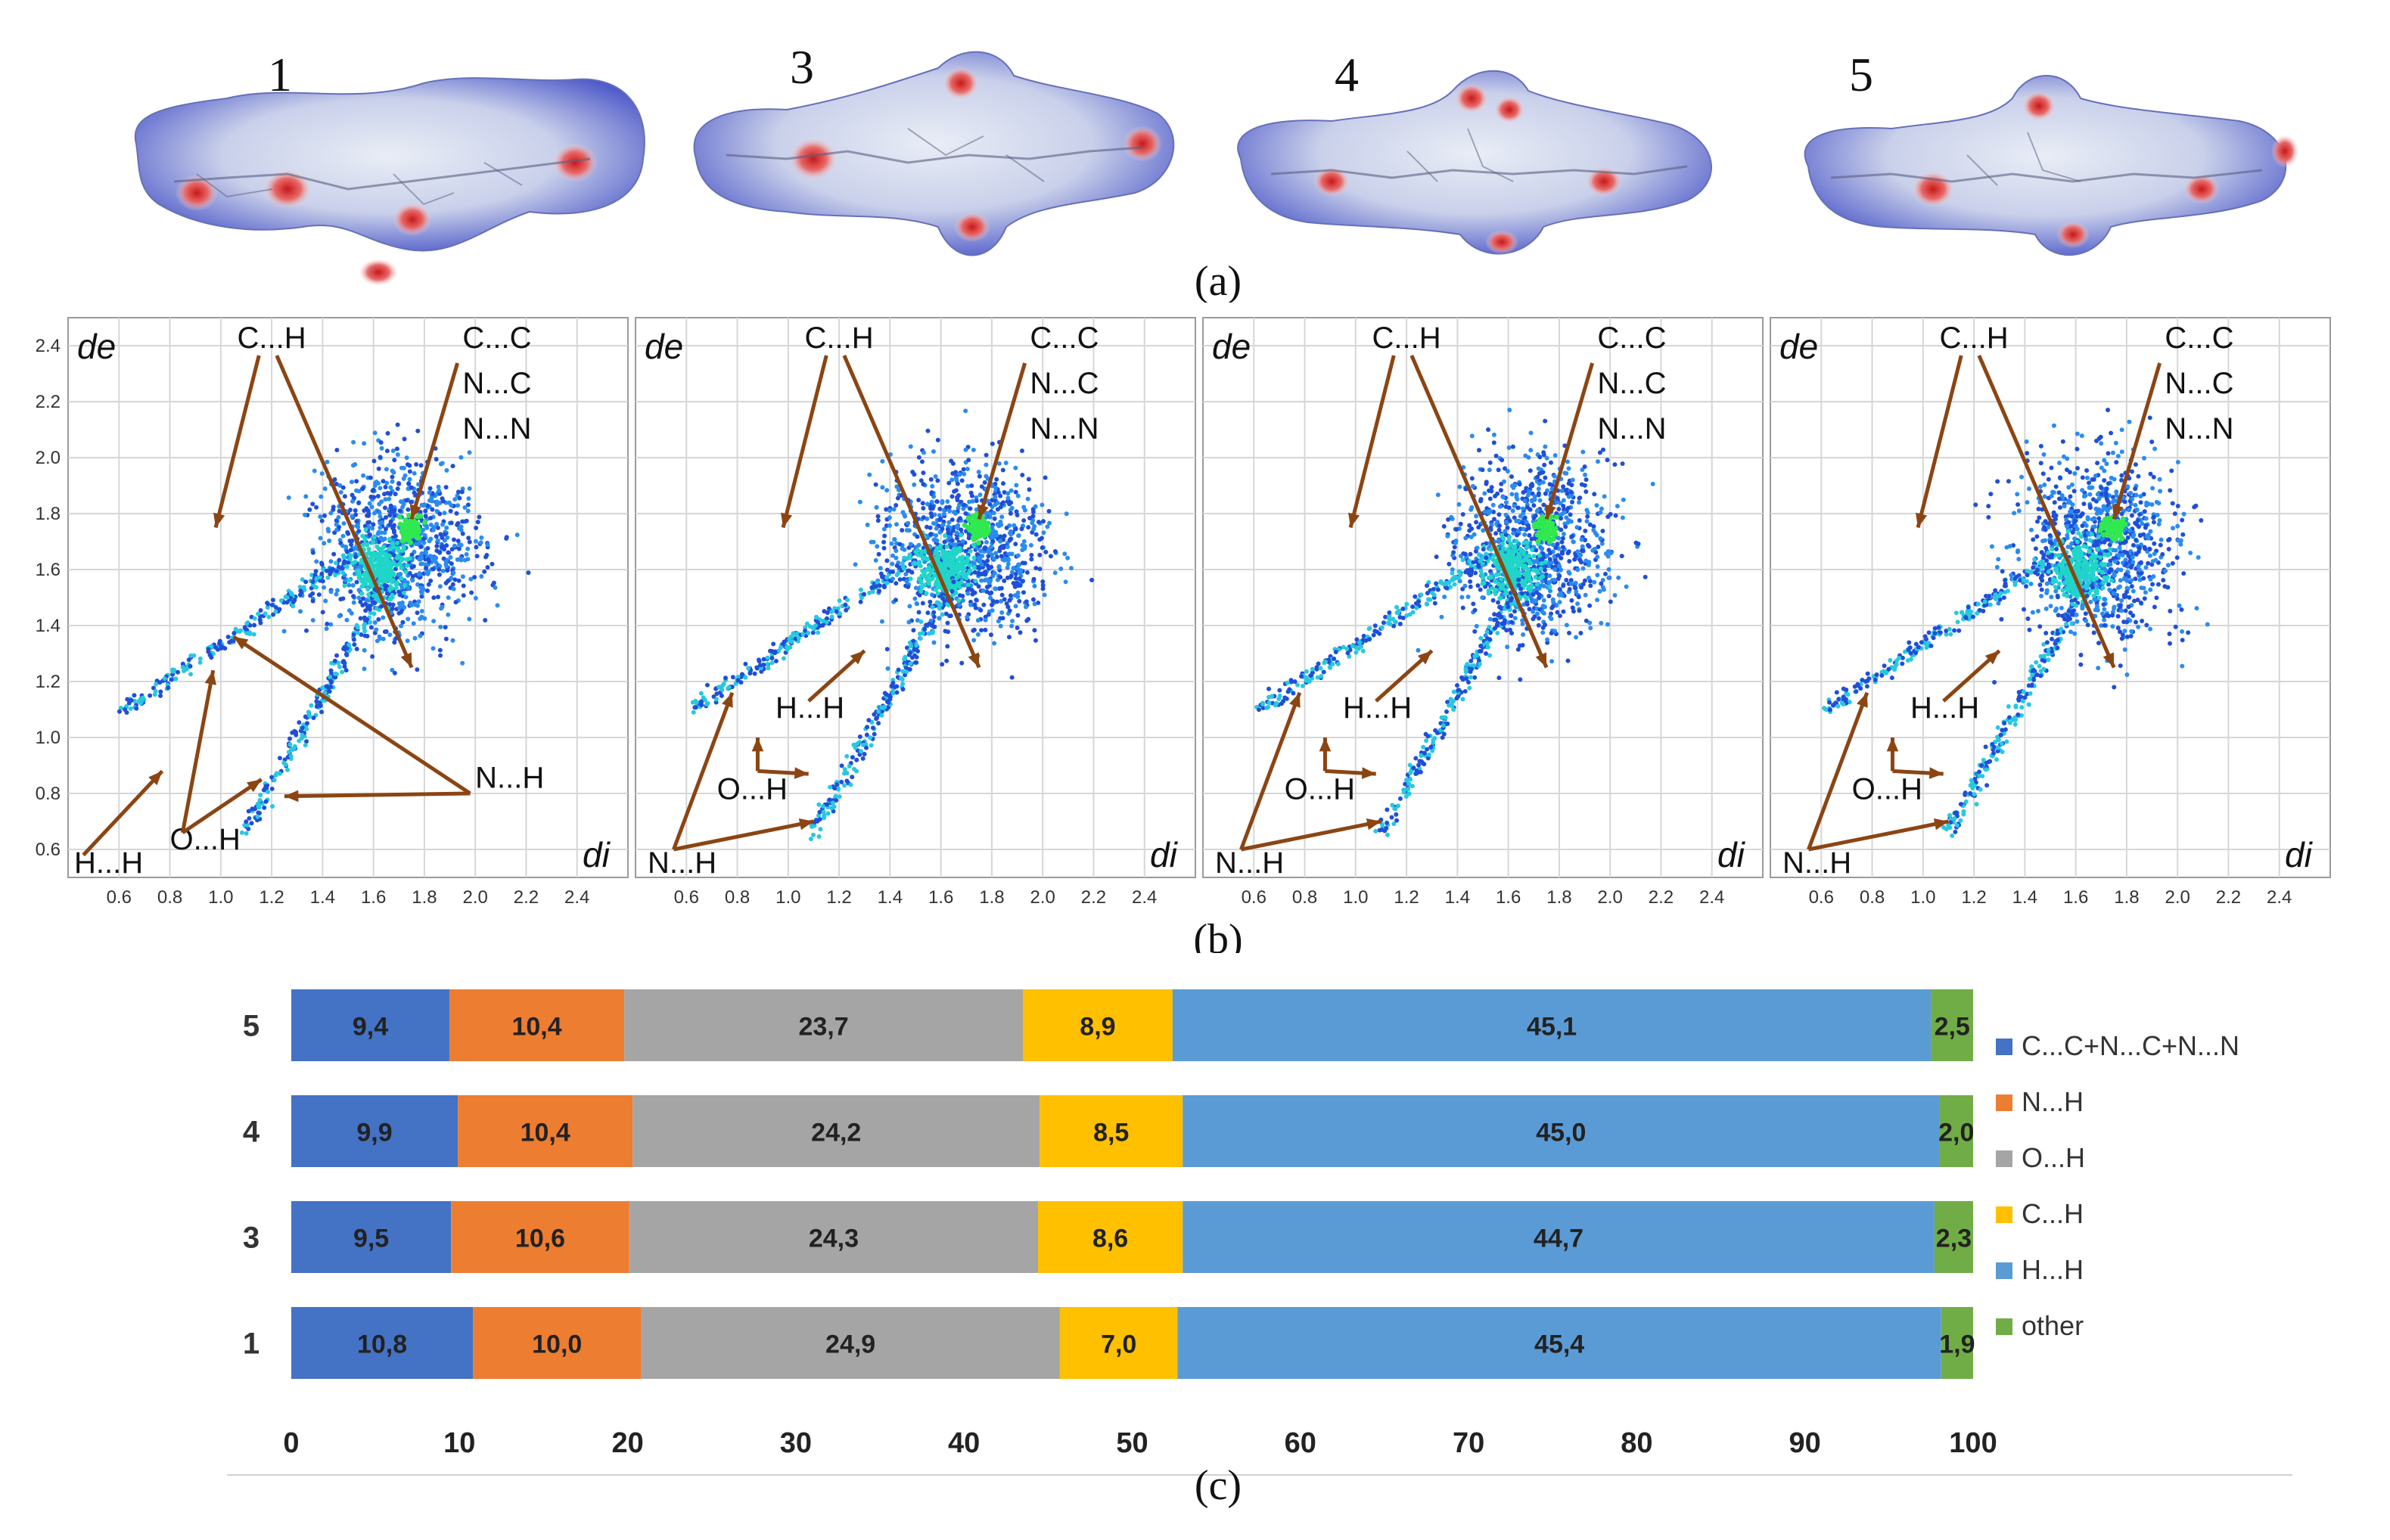 The height and width of the screenshot is (1540, 2390). Describe the element at coordinates (48, 794) in the screenshot. I see `y-tick-label: 0.8` at that location.